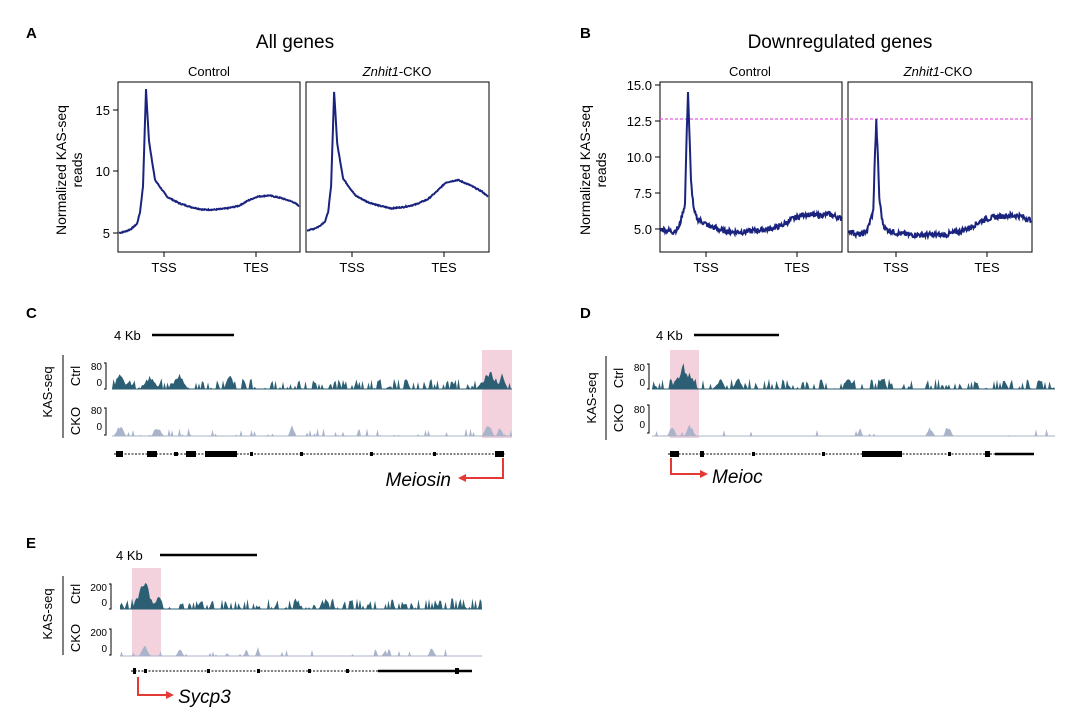 The height and width of the screenshot is (724, 1080). I want to click on track-group-label-d: KAS-seq, so click(591, 397).